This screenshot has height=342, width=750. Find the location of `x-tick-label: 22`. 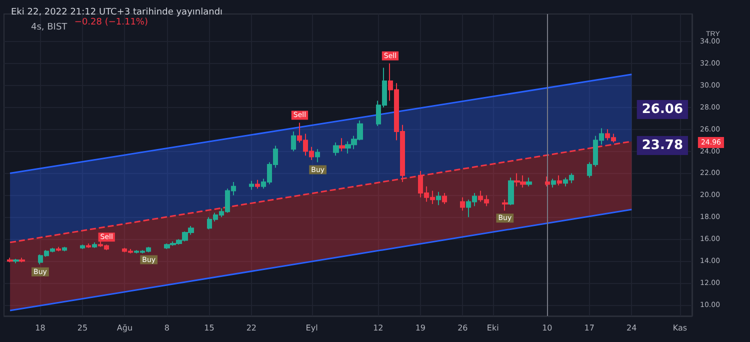

x-tick-label: 22 is located at coordinates (251, 328).